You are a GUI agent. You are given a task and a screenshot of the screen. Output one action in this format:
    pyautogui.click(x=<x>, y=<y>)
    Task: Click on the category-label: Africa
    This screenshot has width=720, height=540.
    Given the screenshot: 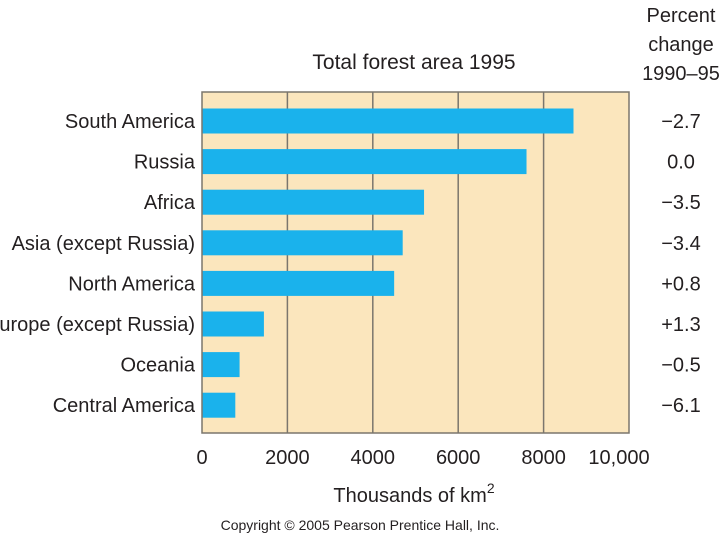 What is the action you would take?
    pyautogui.click(x=170, y=203)
    